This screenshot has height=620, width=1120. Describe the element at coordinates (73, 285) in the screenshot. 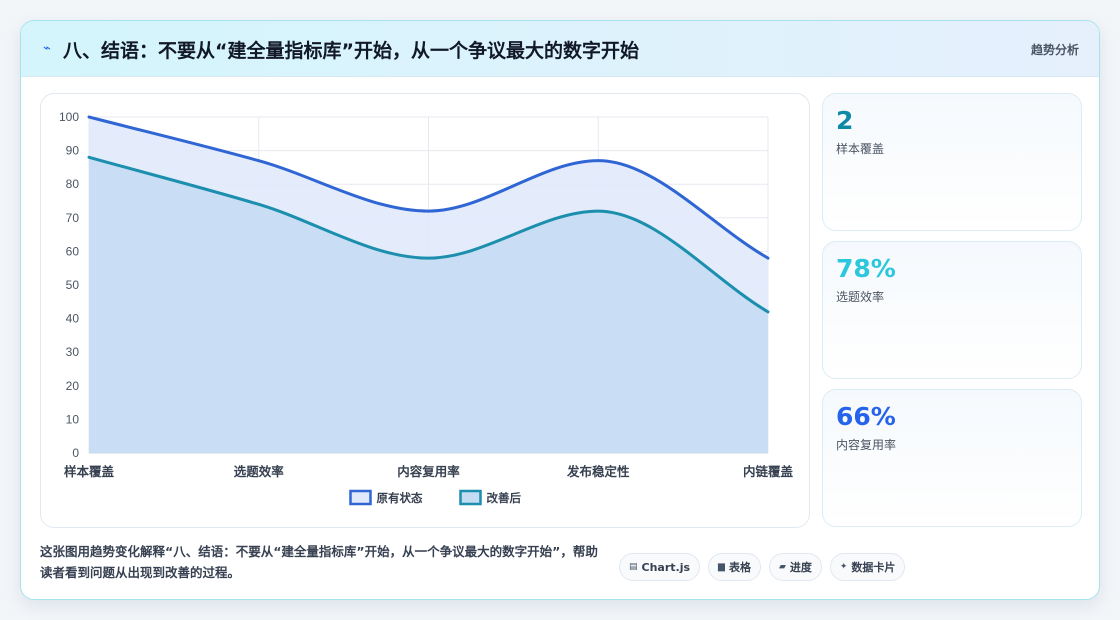

I see `y-tick-label: 50` at that location.